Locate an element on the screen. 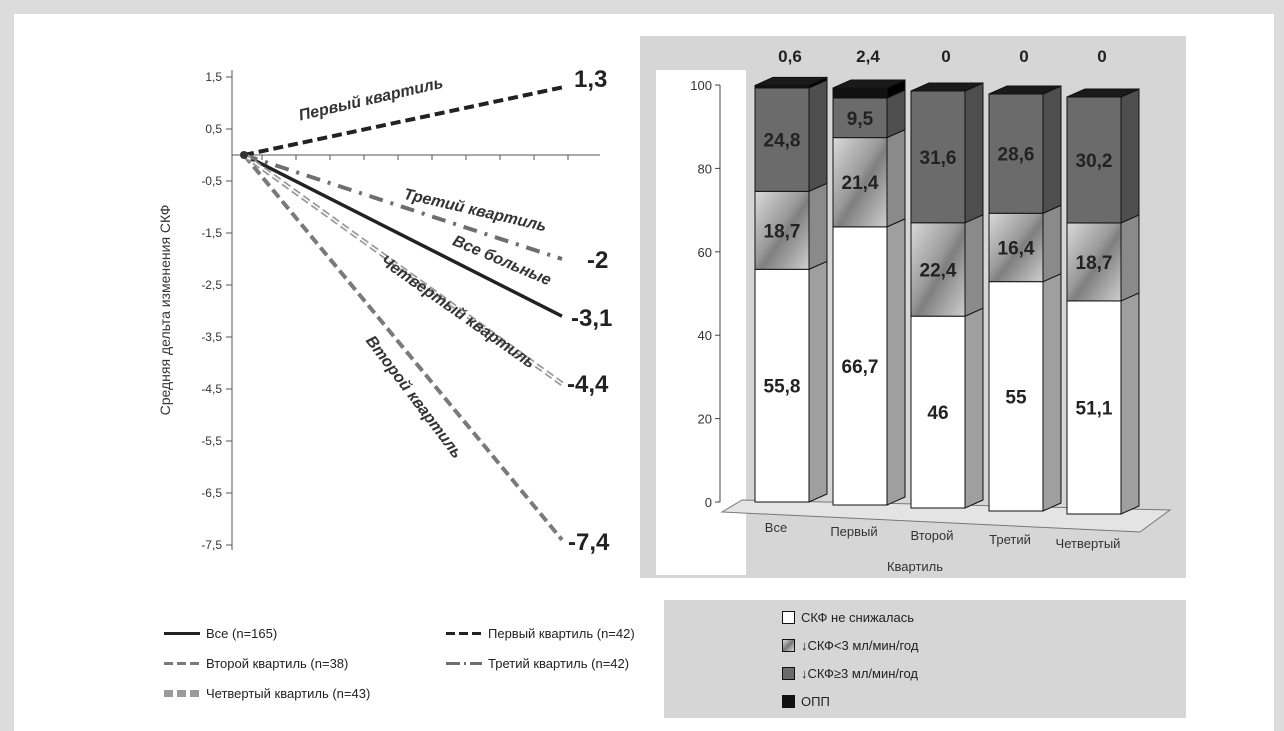  y-tick-label: -6,5 is located at coordinates (211, 493).